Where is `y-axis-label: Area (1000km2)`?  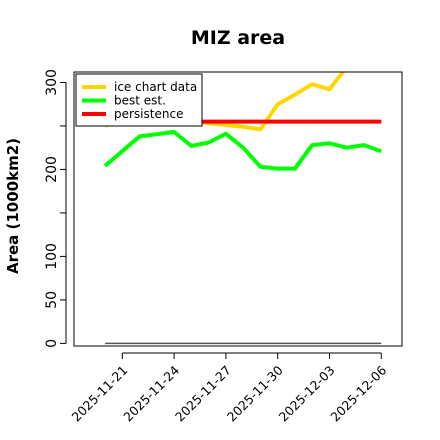
y-axis-label: Area (1000km2) is located at coordinates (13, 206).